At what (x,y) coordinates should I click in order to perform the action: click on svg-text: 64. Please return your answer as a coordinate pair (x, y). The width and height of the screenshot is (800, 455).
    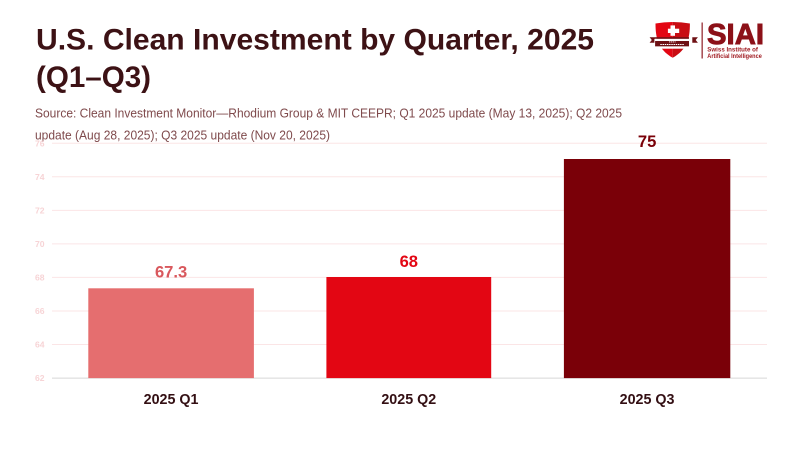
    Looking at the image, I should click on (40, 345).